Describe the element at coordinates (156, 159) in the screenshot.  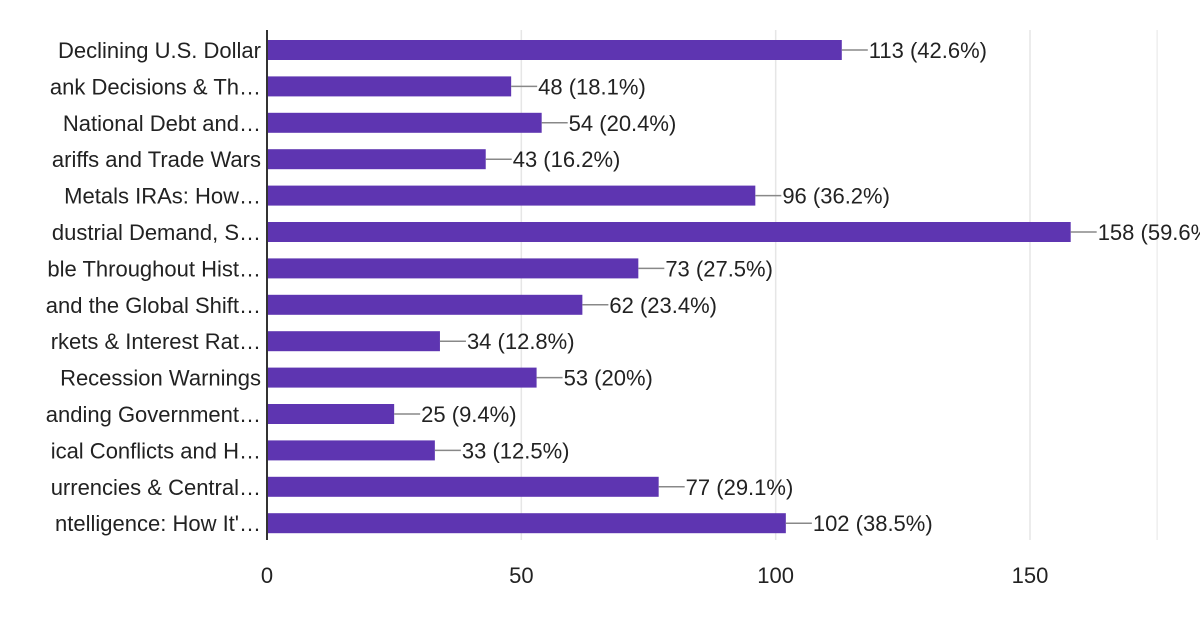
I see `category-label: ariffs and Trade Wars` at that location.